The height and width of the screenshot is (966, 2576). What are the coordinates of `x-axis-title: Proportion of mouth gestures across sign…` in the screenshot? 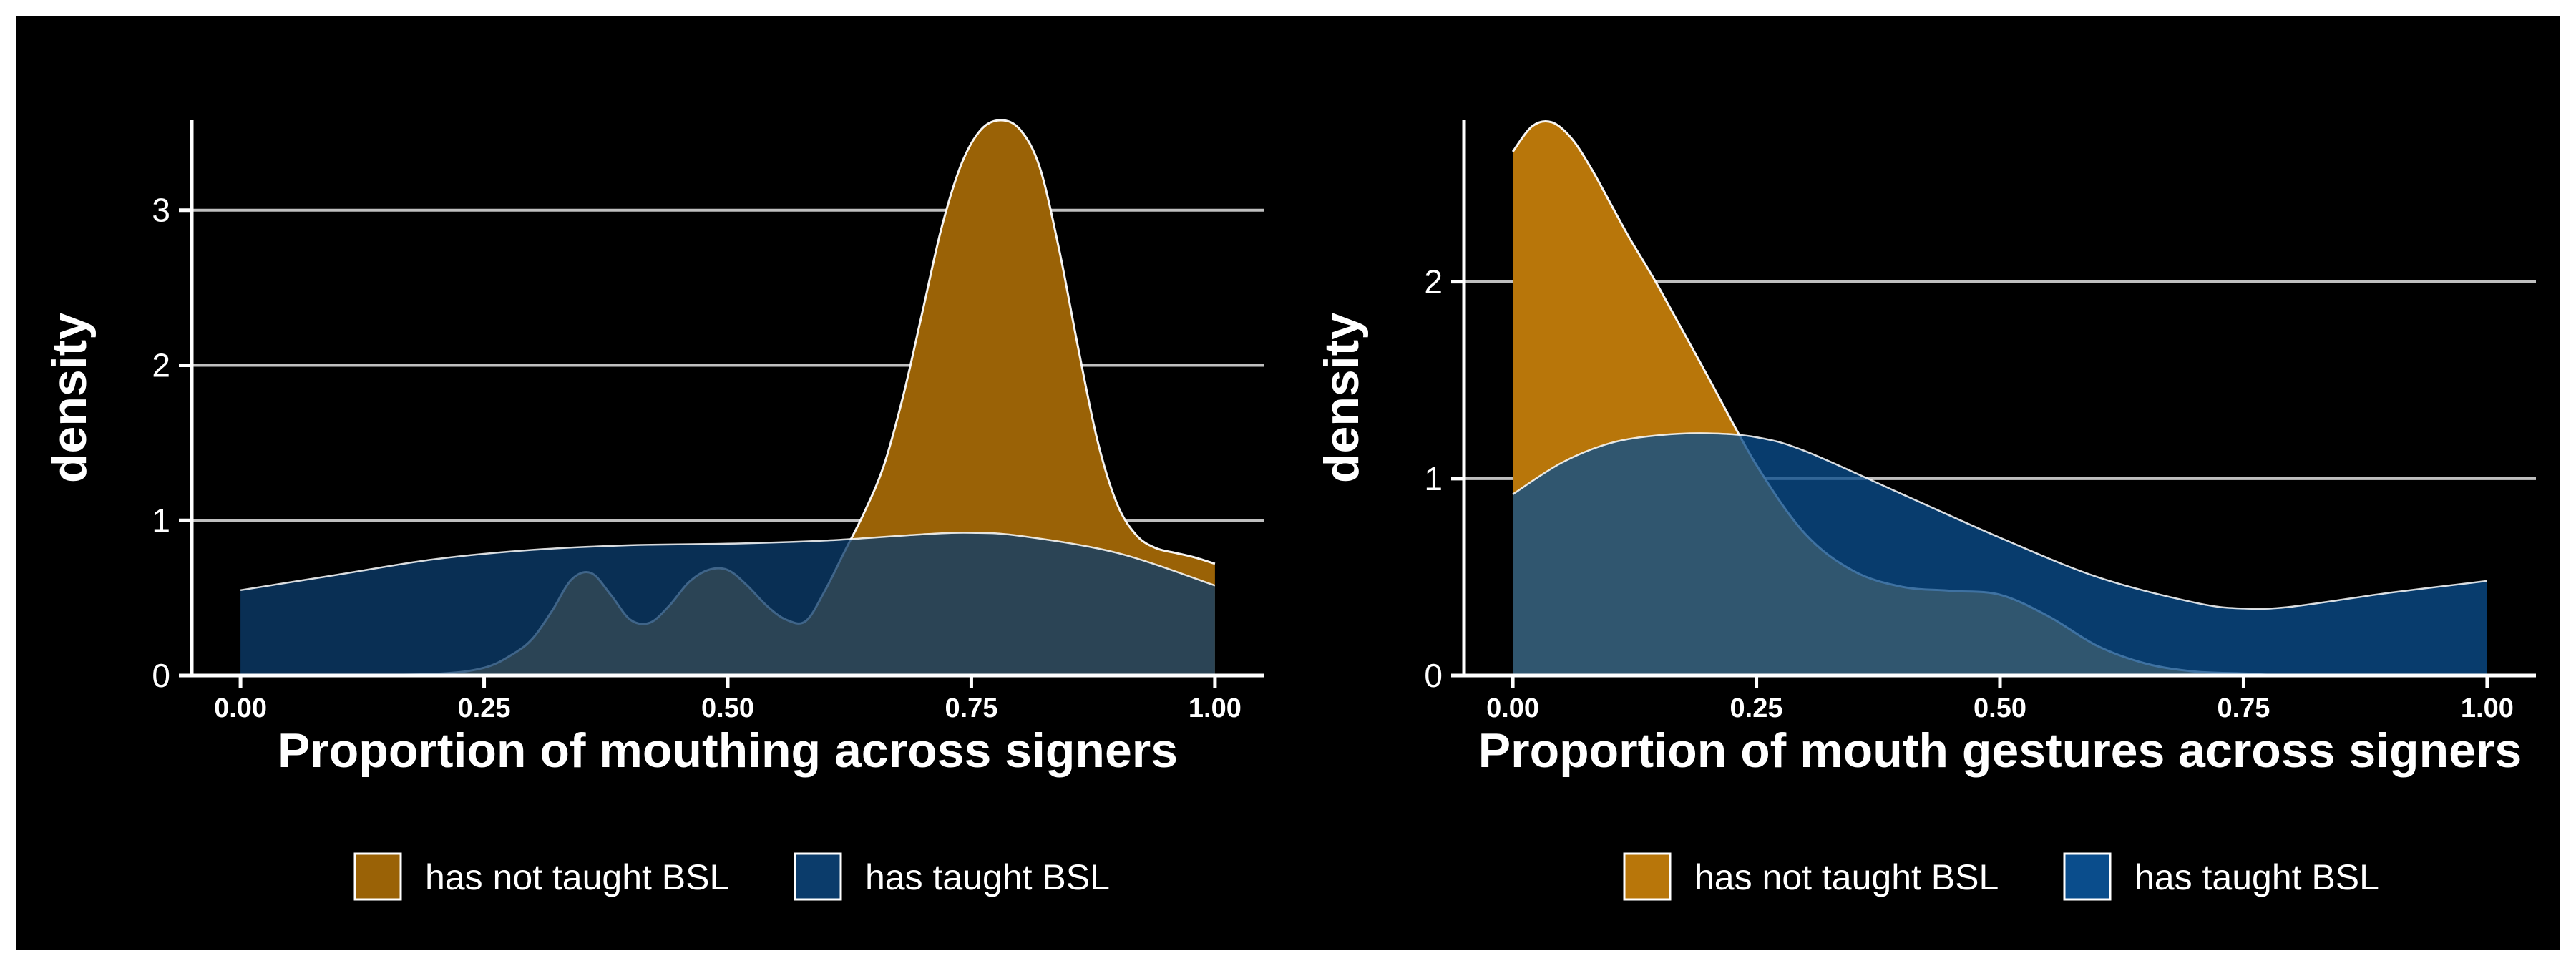 It's located at (2000, 750).